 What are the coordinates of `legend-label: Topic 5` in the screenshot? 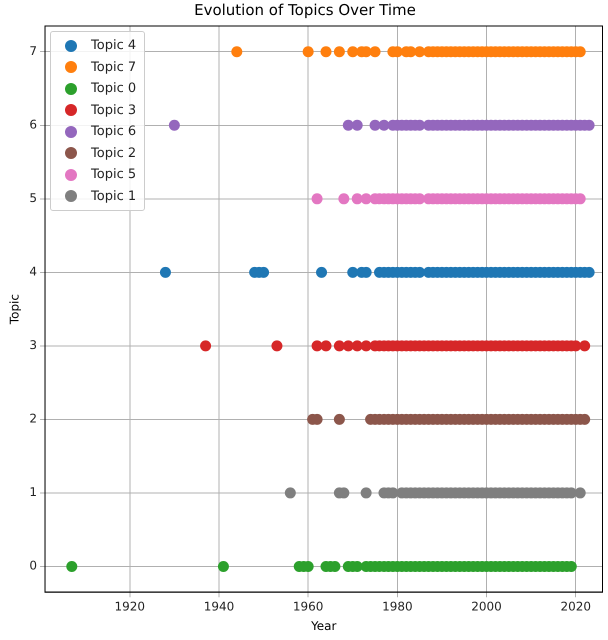 It's located at (113, 174).